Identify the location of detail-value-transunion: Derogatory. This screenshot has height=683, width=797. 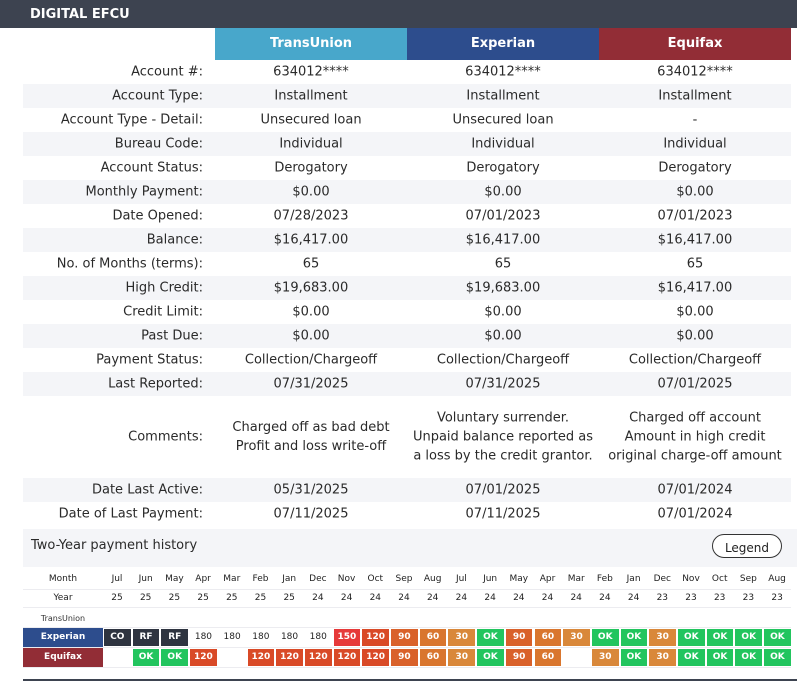
(311, 168).